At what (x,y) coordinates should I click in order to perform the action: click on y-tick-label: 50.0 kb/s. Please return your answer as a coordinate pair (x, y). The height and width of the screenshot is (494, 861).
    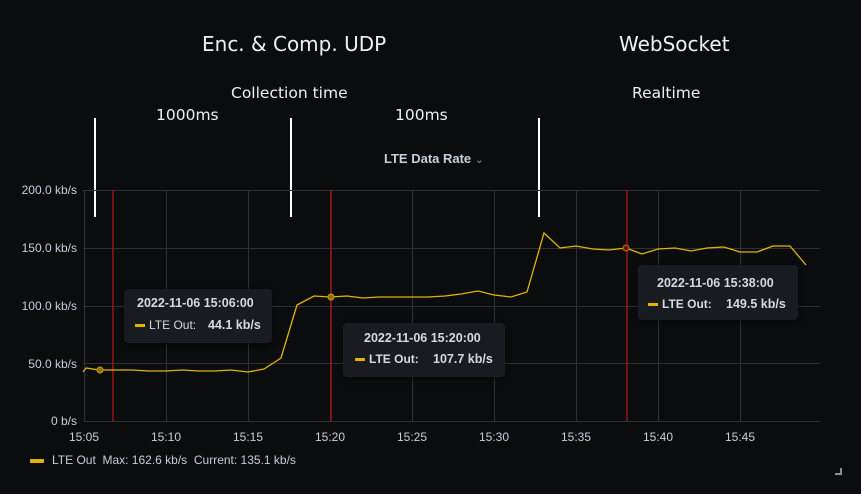
    Looking at the image, I should click on (52, 364).